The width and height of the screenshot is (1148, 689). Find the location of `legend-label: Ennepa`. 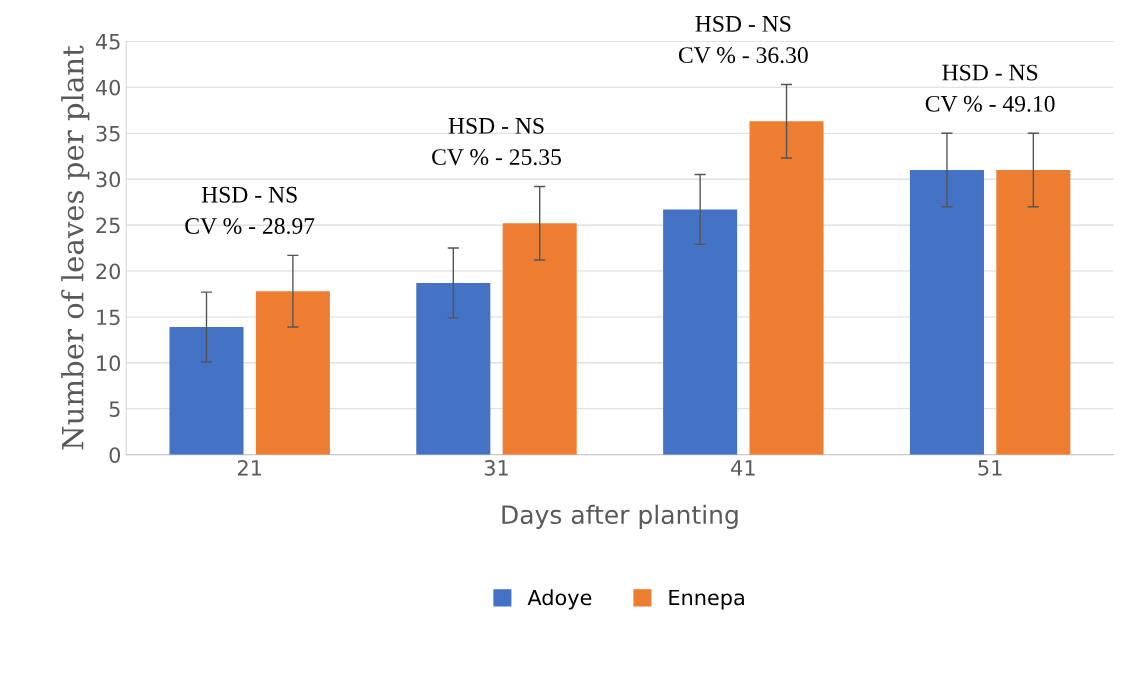

legend-label: Ennepa is located at coordinates (706, 599).